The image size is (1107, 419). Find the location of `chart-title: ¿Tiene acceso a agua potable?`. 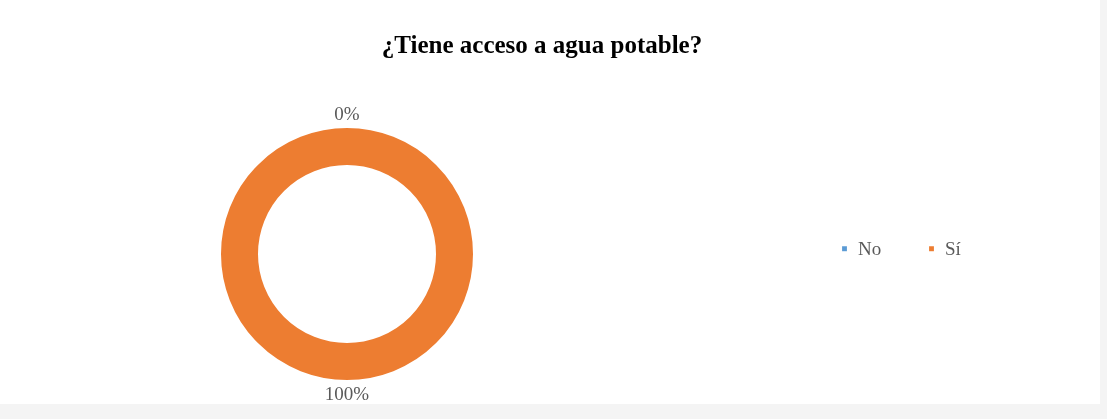

chart-title: ¿Tiene acceso a agua potable? is located at coordinates (542, 44).